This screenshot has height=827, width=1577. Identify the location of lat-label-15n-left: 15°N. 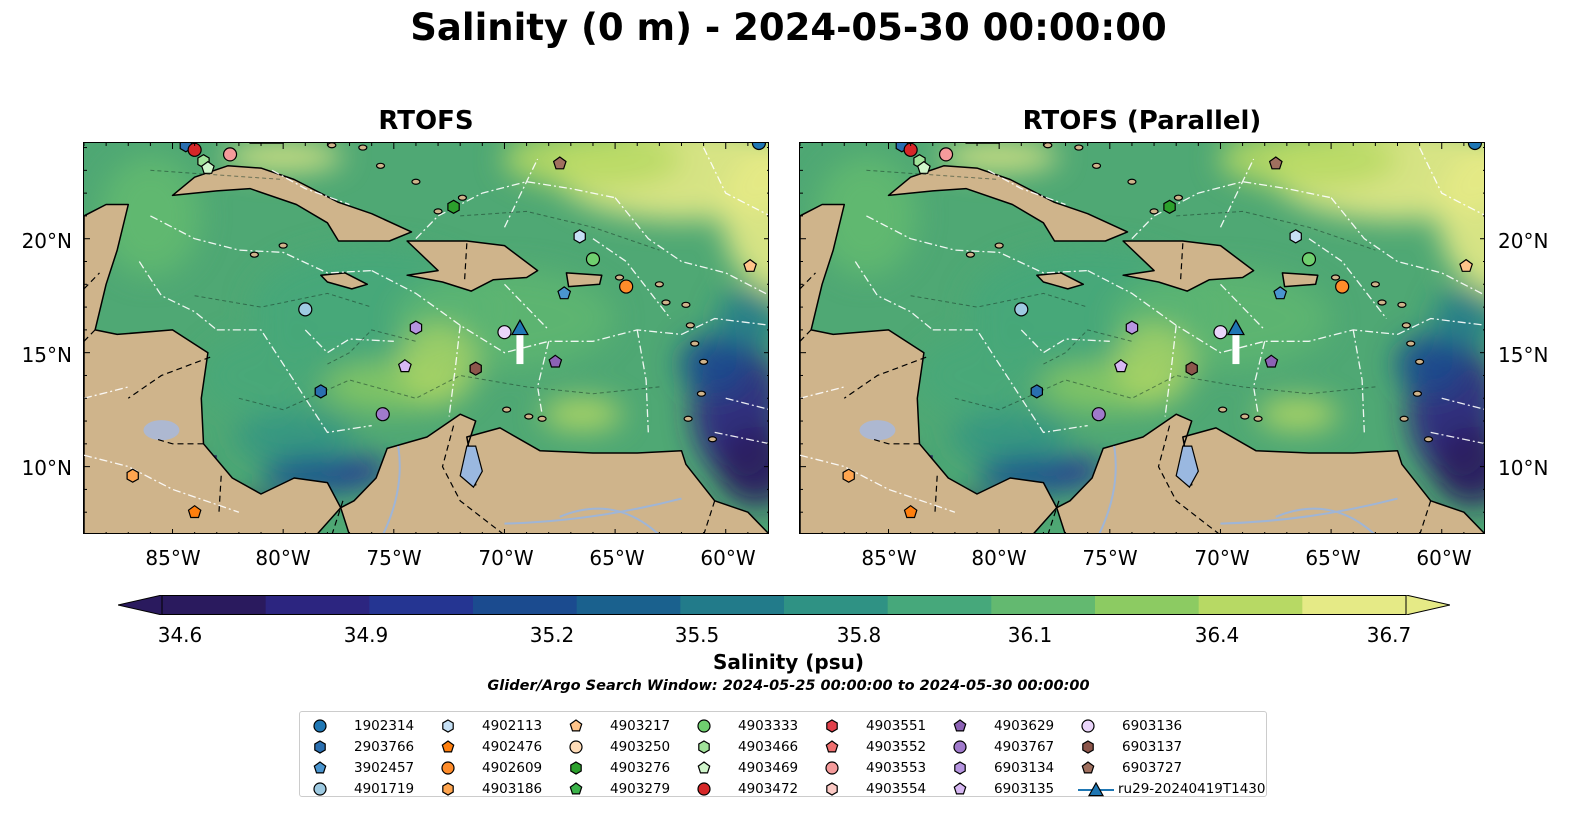
(46, 355).